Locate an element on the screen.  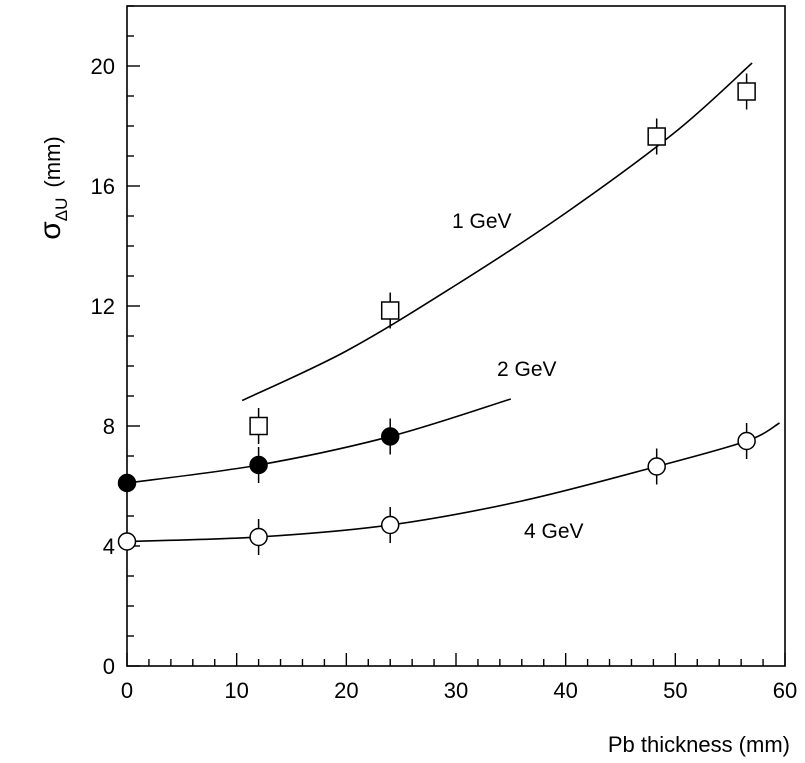
x-tick-label: 50 is located at coordinates (675, 690).